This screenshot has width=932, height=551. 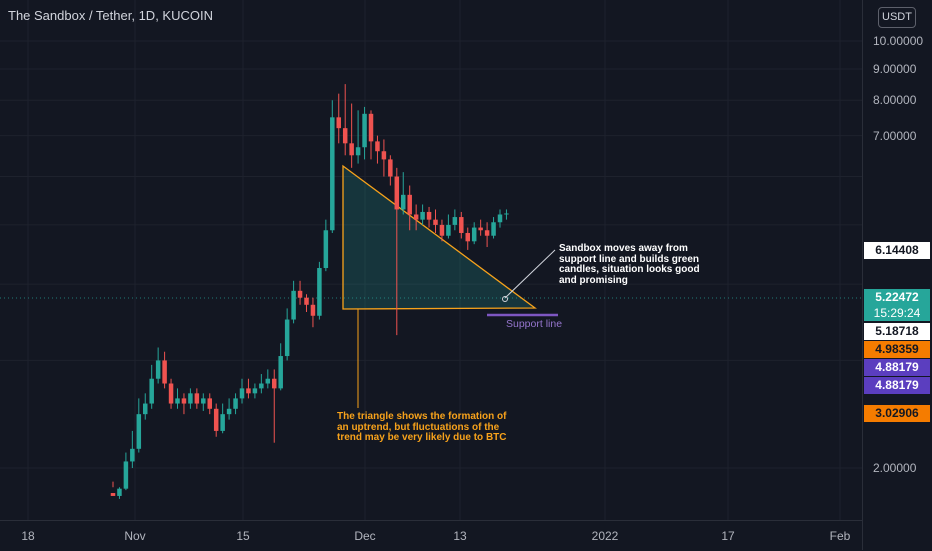 What do you see at coordinates (897, 250) in the screenshot?
I see `price-tag-value: 6.14408` at bounding box center [897, 250].